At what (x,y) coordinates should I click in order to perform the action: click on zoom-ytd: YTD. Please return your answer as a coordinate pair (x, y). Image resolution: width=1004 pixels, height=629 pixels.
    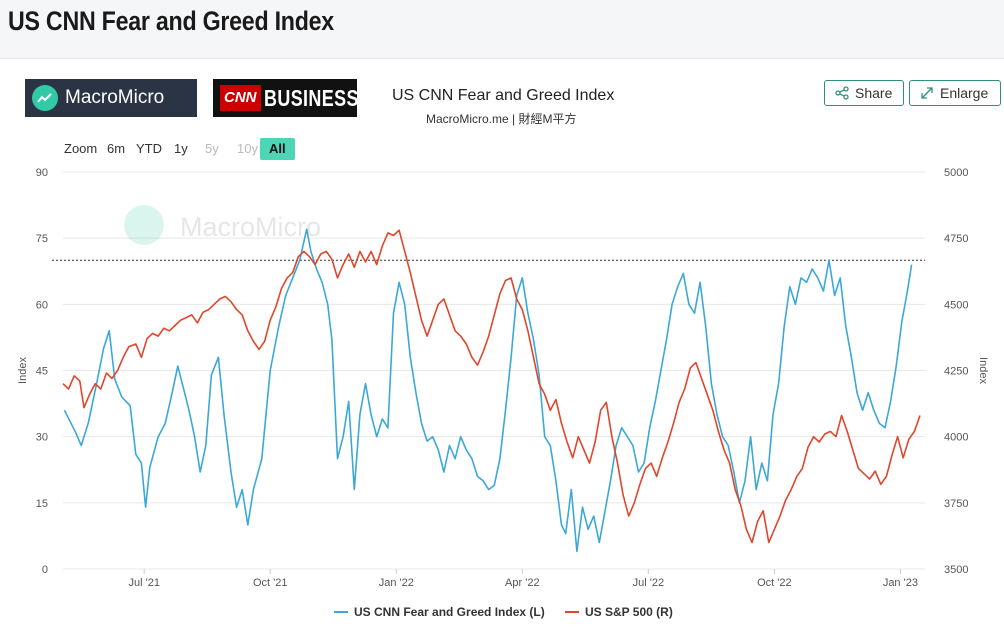
    Looking at the image, I should click on (149, 148).